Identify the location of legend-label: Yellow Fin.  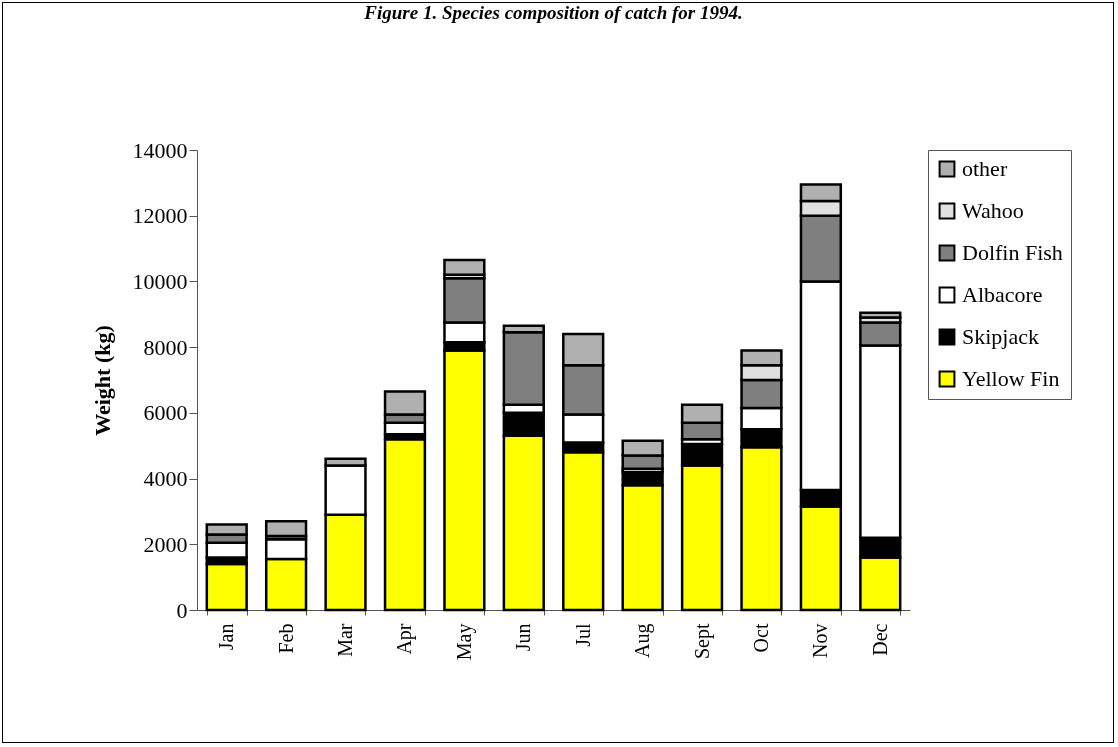
(1011, 378).